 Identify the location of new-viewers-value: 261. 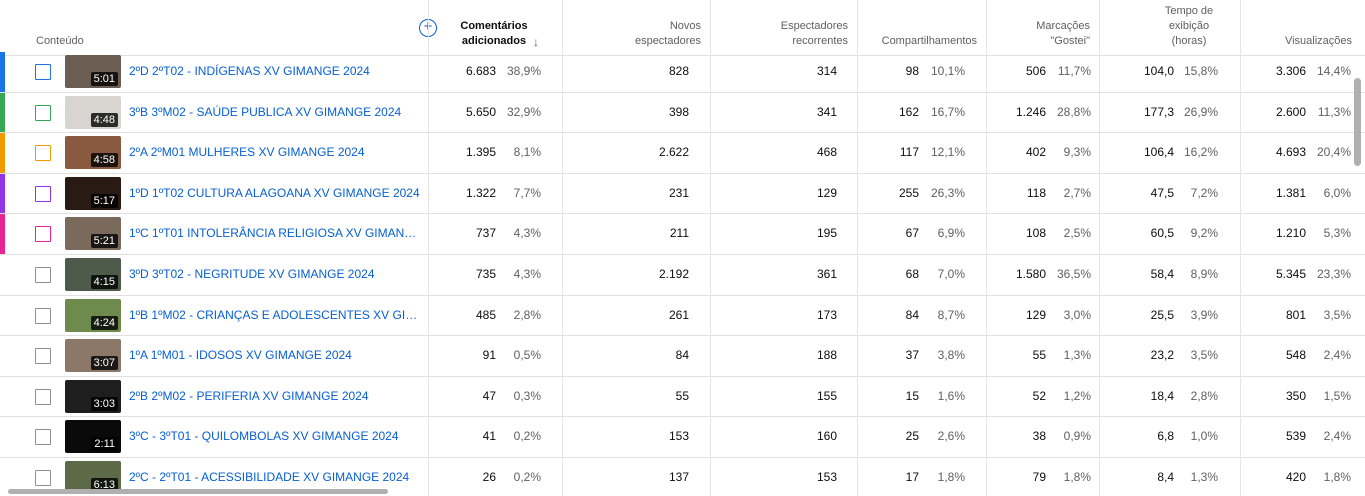
(678, 314).